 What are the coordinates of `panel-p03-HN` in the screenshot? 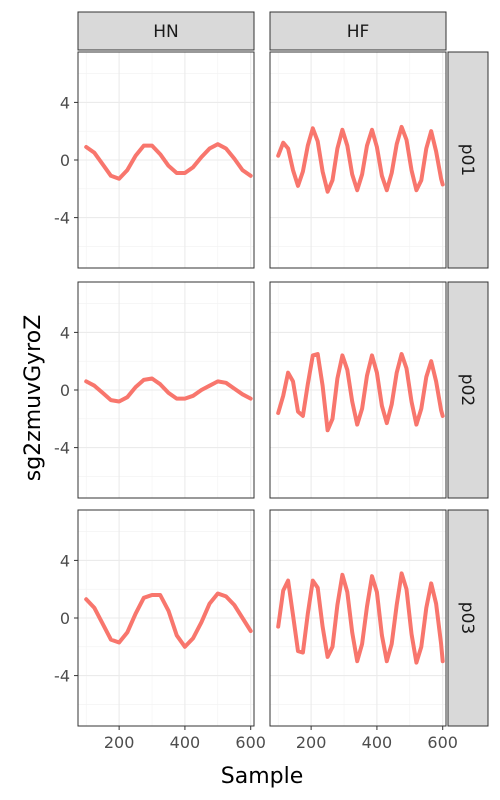 It's located at (166, 618).